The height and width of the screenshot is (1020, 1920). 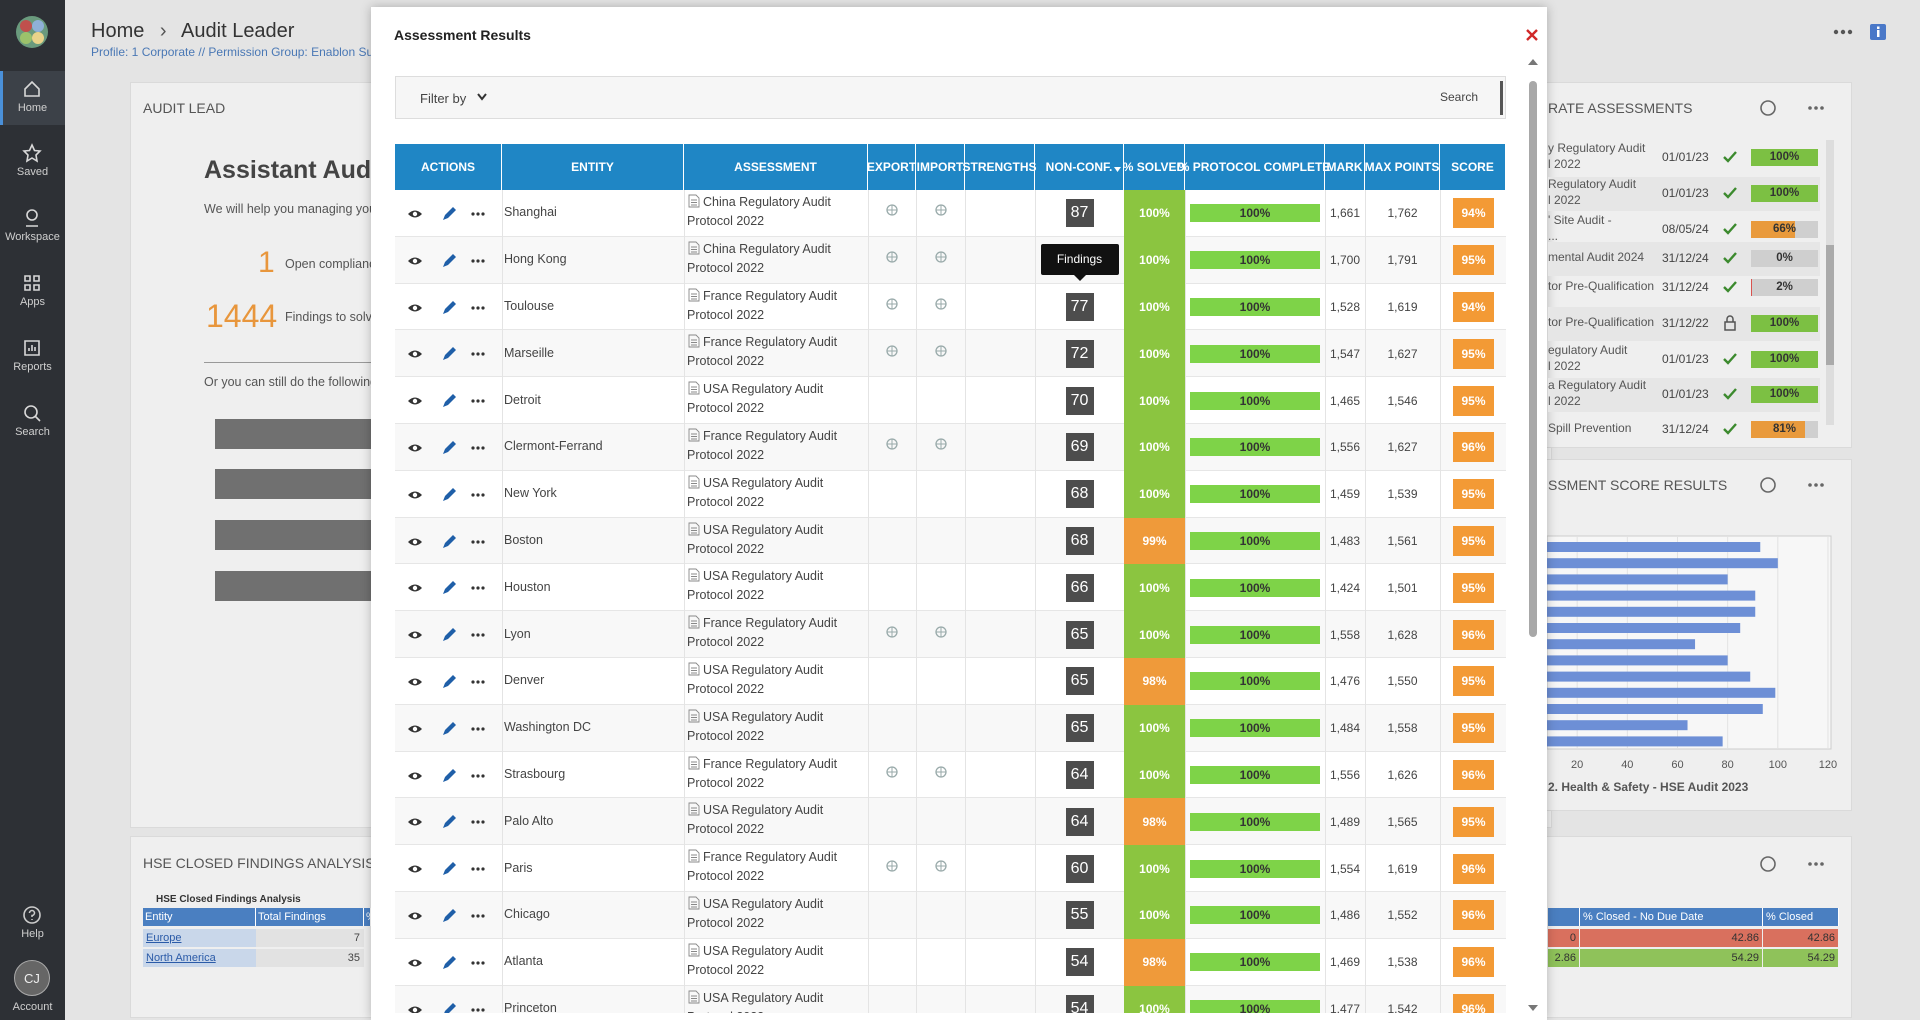 What do you see at coordinates (32, 978) in the screenshot?
I see `avatar: CJ` at bounding box center [32, 978].